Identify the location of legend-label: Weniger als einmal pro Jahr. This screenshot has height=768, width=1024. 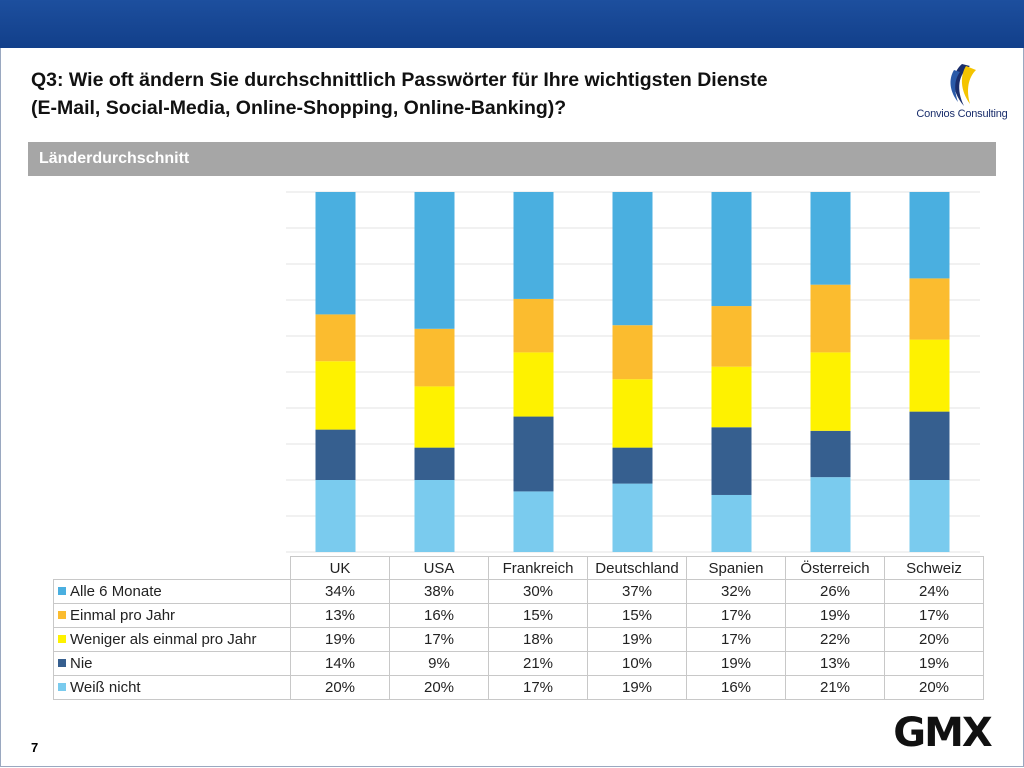
(163, 639).